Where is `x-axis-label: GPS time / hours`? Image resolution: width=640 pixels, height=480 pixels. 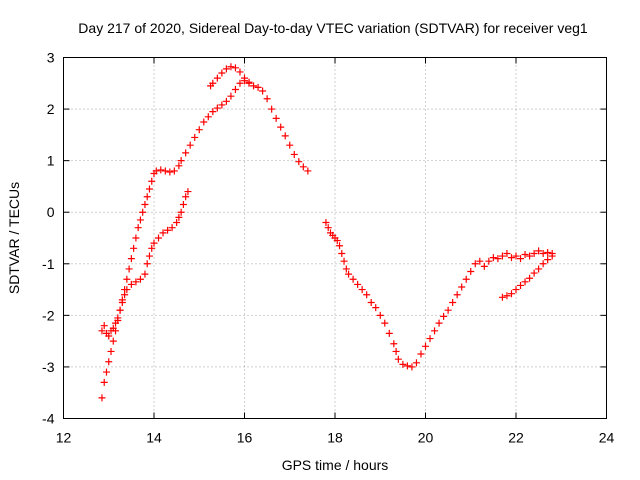
x-axis-label: GPS time / hours is located at coordinates (335, 465).